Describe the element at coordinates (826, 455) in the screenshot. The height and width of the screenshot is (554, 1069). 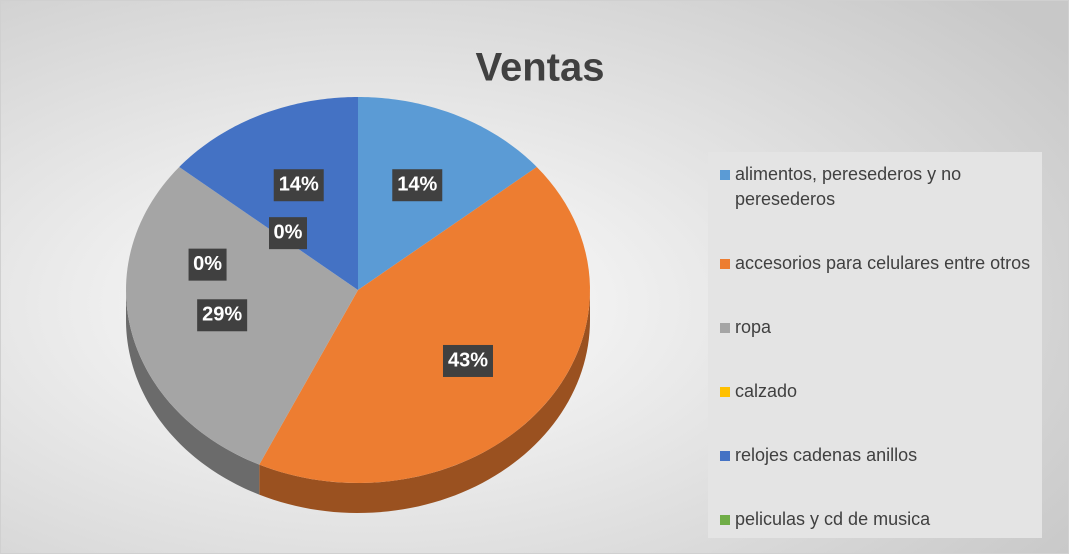
I see `legend-label: relojes cadenas anillos` at that location.